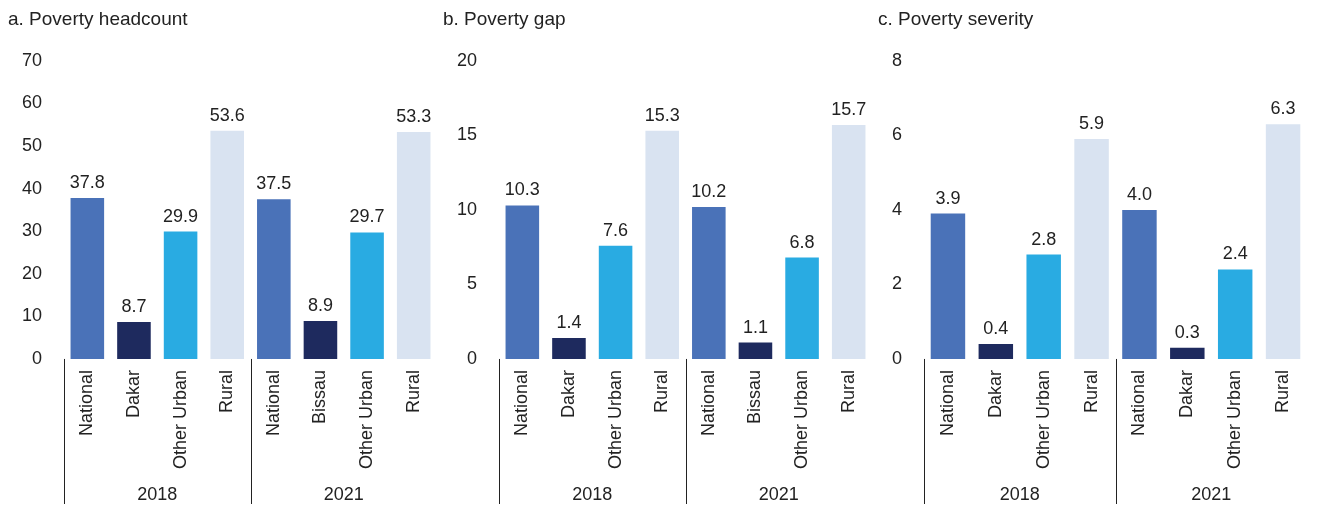 The image size is (1321, 515). I want to click on data-label: 6.8, so click(802, 241).